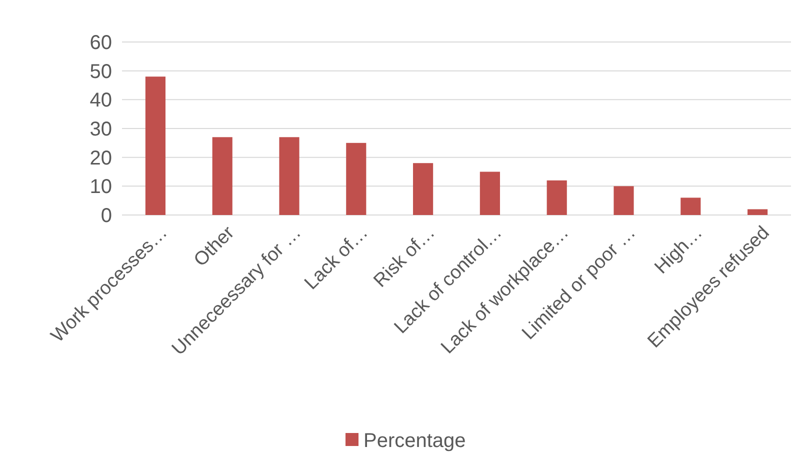 The image size is (811, 455). Describe the element at coordinates (101, 71) in the screenshot. I see `y-tick-label: 50` at that location.